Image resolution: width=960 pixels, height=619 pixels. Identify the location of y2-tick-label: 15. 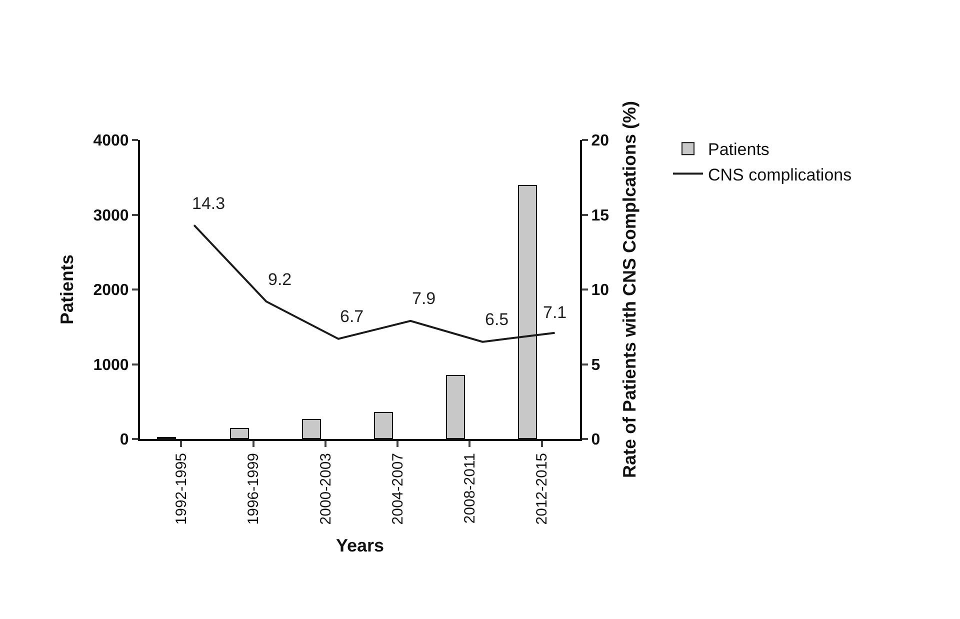
(600, 215).